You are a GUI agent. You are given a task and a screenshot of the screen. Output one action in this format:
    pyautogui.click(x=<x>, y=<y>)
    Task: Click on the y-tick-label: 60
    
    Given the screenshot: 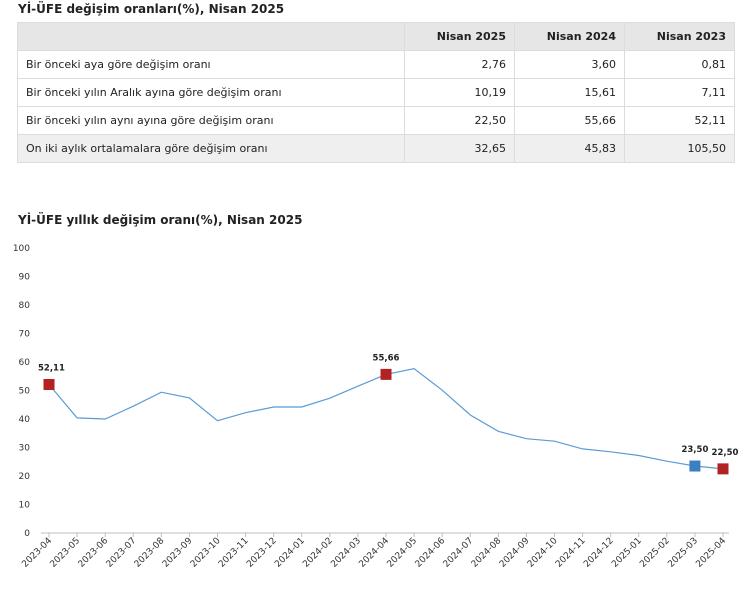 What is the action you would take?
    pyautogui.click(x=25, y=363)
    